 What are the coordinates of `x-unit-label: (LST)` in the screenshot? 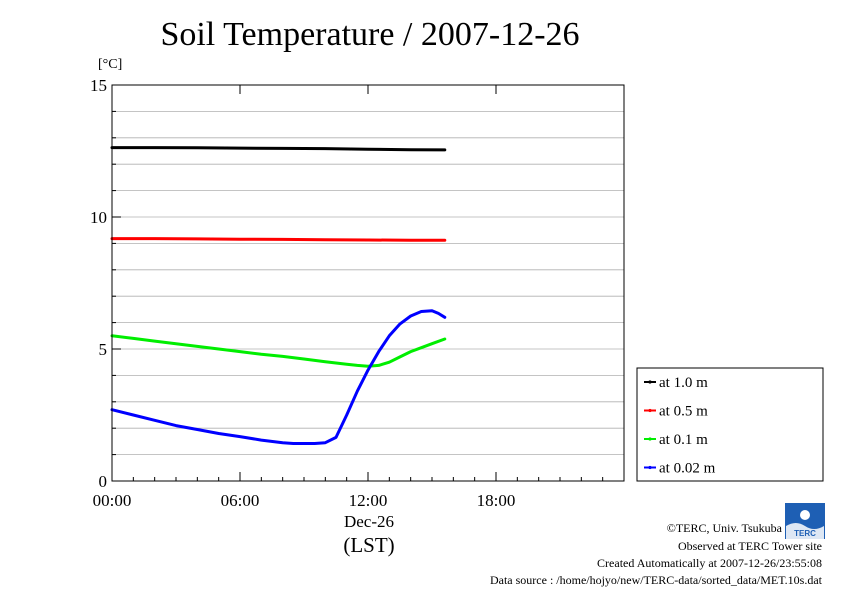 It's located at (368, 545).